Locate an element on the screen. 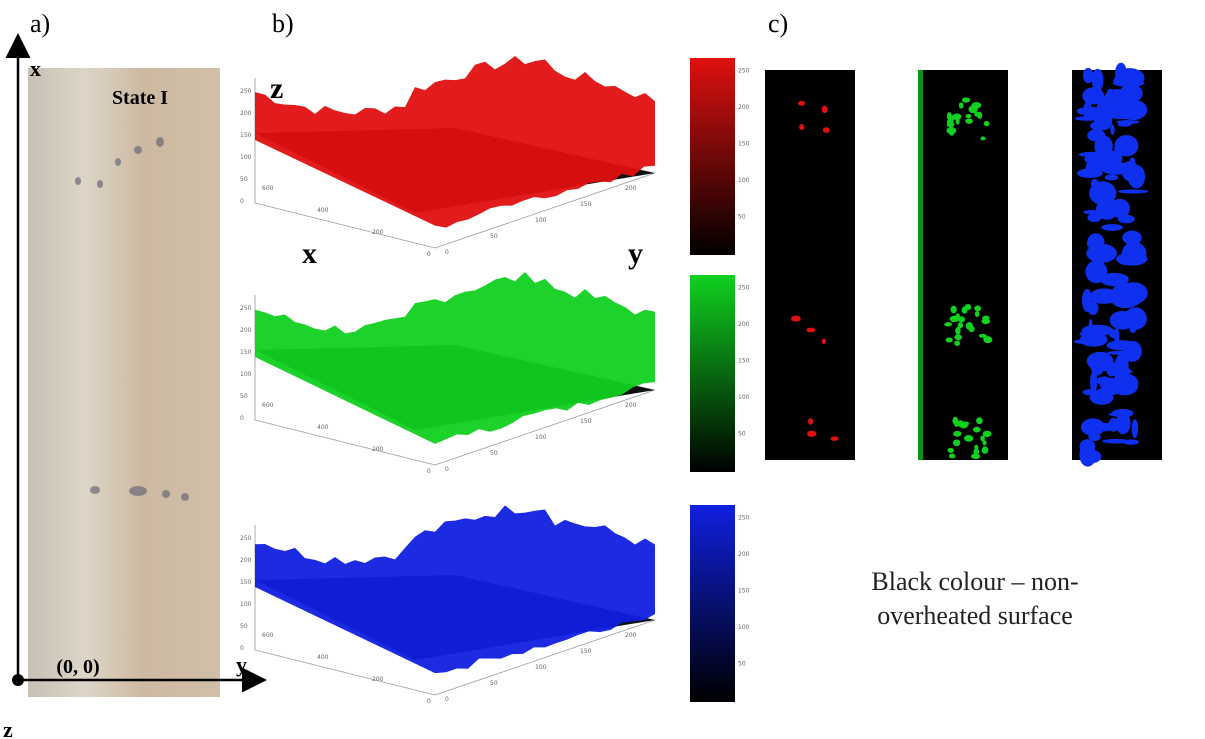  colorbar-tick: 150 is located at coordinates (744, 361).